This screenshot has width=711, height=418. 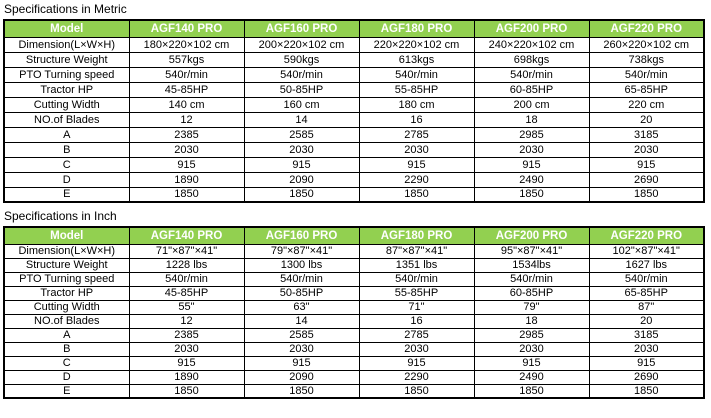 I want to click on spec-value-cell: 2690, so click(x=646, y=377).